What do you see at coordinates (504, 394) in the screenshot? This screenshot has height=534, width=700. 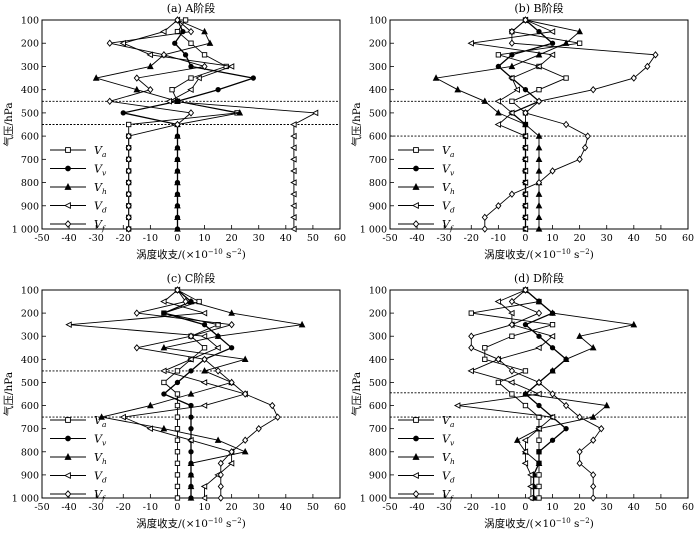 I see `series-left-triangle` at bounding box center [504, 394].